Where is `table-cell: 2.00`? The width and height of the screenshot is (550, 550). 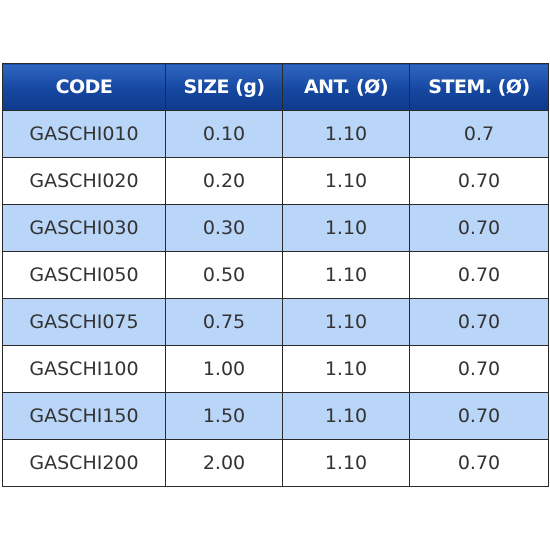
table-cell: 2.00 is located at coordinates (224, 463).